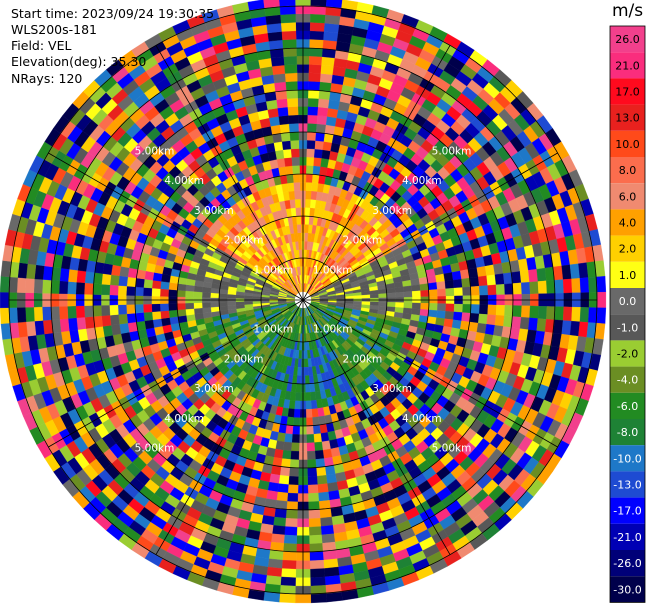 Image resolution: width=647 pixels, height=607 pixels. Describe the element at coordinates (627, 118) in the screenshot. I see `colorbar-tick-label: 13.0` at that location.